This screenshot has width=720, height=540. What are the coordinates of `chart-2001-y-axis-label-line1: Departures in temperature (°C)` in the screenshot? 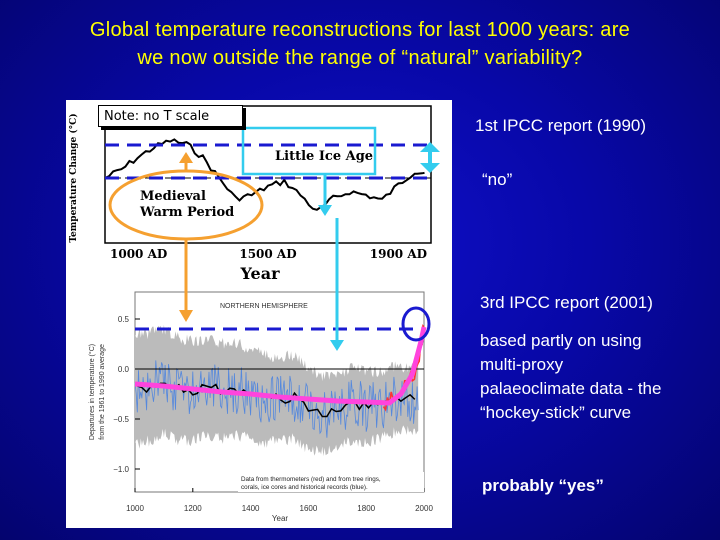 It's located at (92, 392).